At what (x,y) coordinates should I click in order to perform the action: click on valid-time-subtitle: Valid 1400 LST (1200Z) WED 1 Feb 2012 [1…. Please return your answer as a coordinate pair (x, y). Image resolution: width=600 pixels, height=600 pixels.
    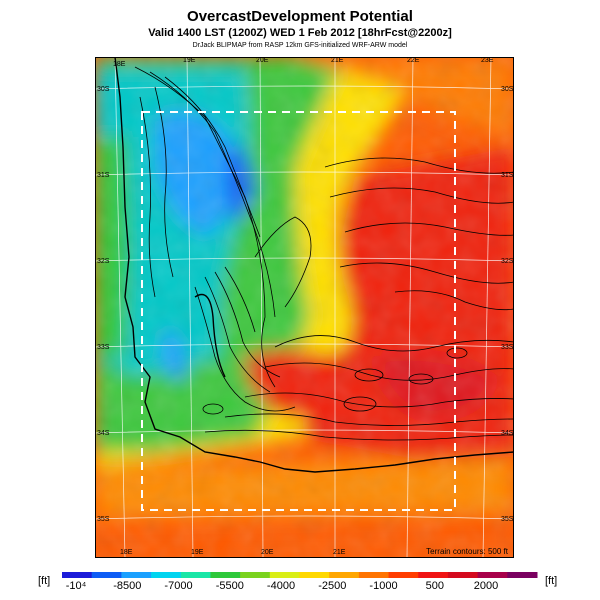
    Looking at the image, I should click on (300, 33).